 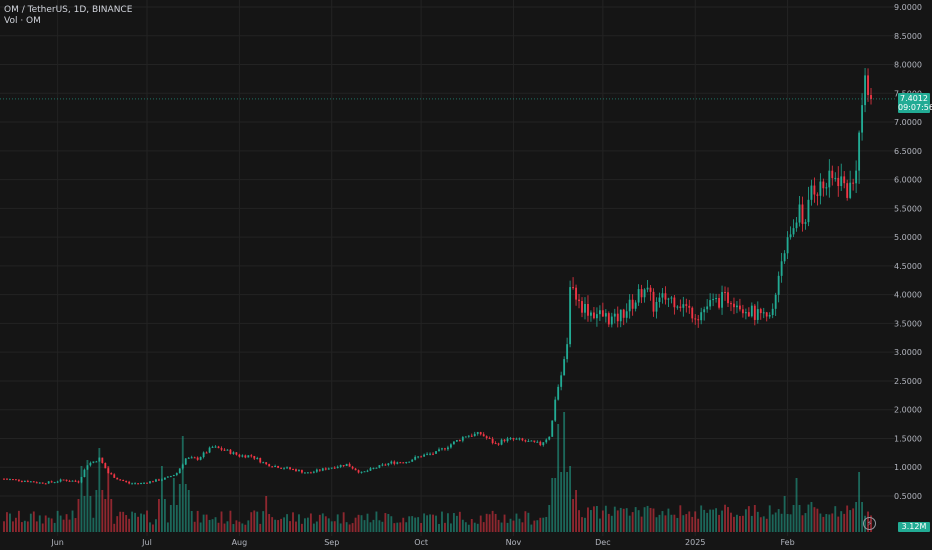 I want to click on y-tick-label: 5.0000, so click(x=908, y=237).